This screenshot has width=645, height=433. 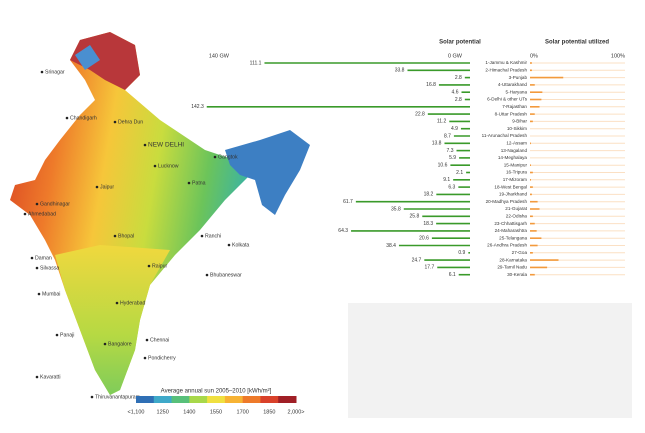 I want to click on value-label: 6.1, so click(x=452, y=275).